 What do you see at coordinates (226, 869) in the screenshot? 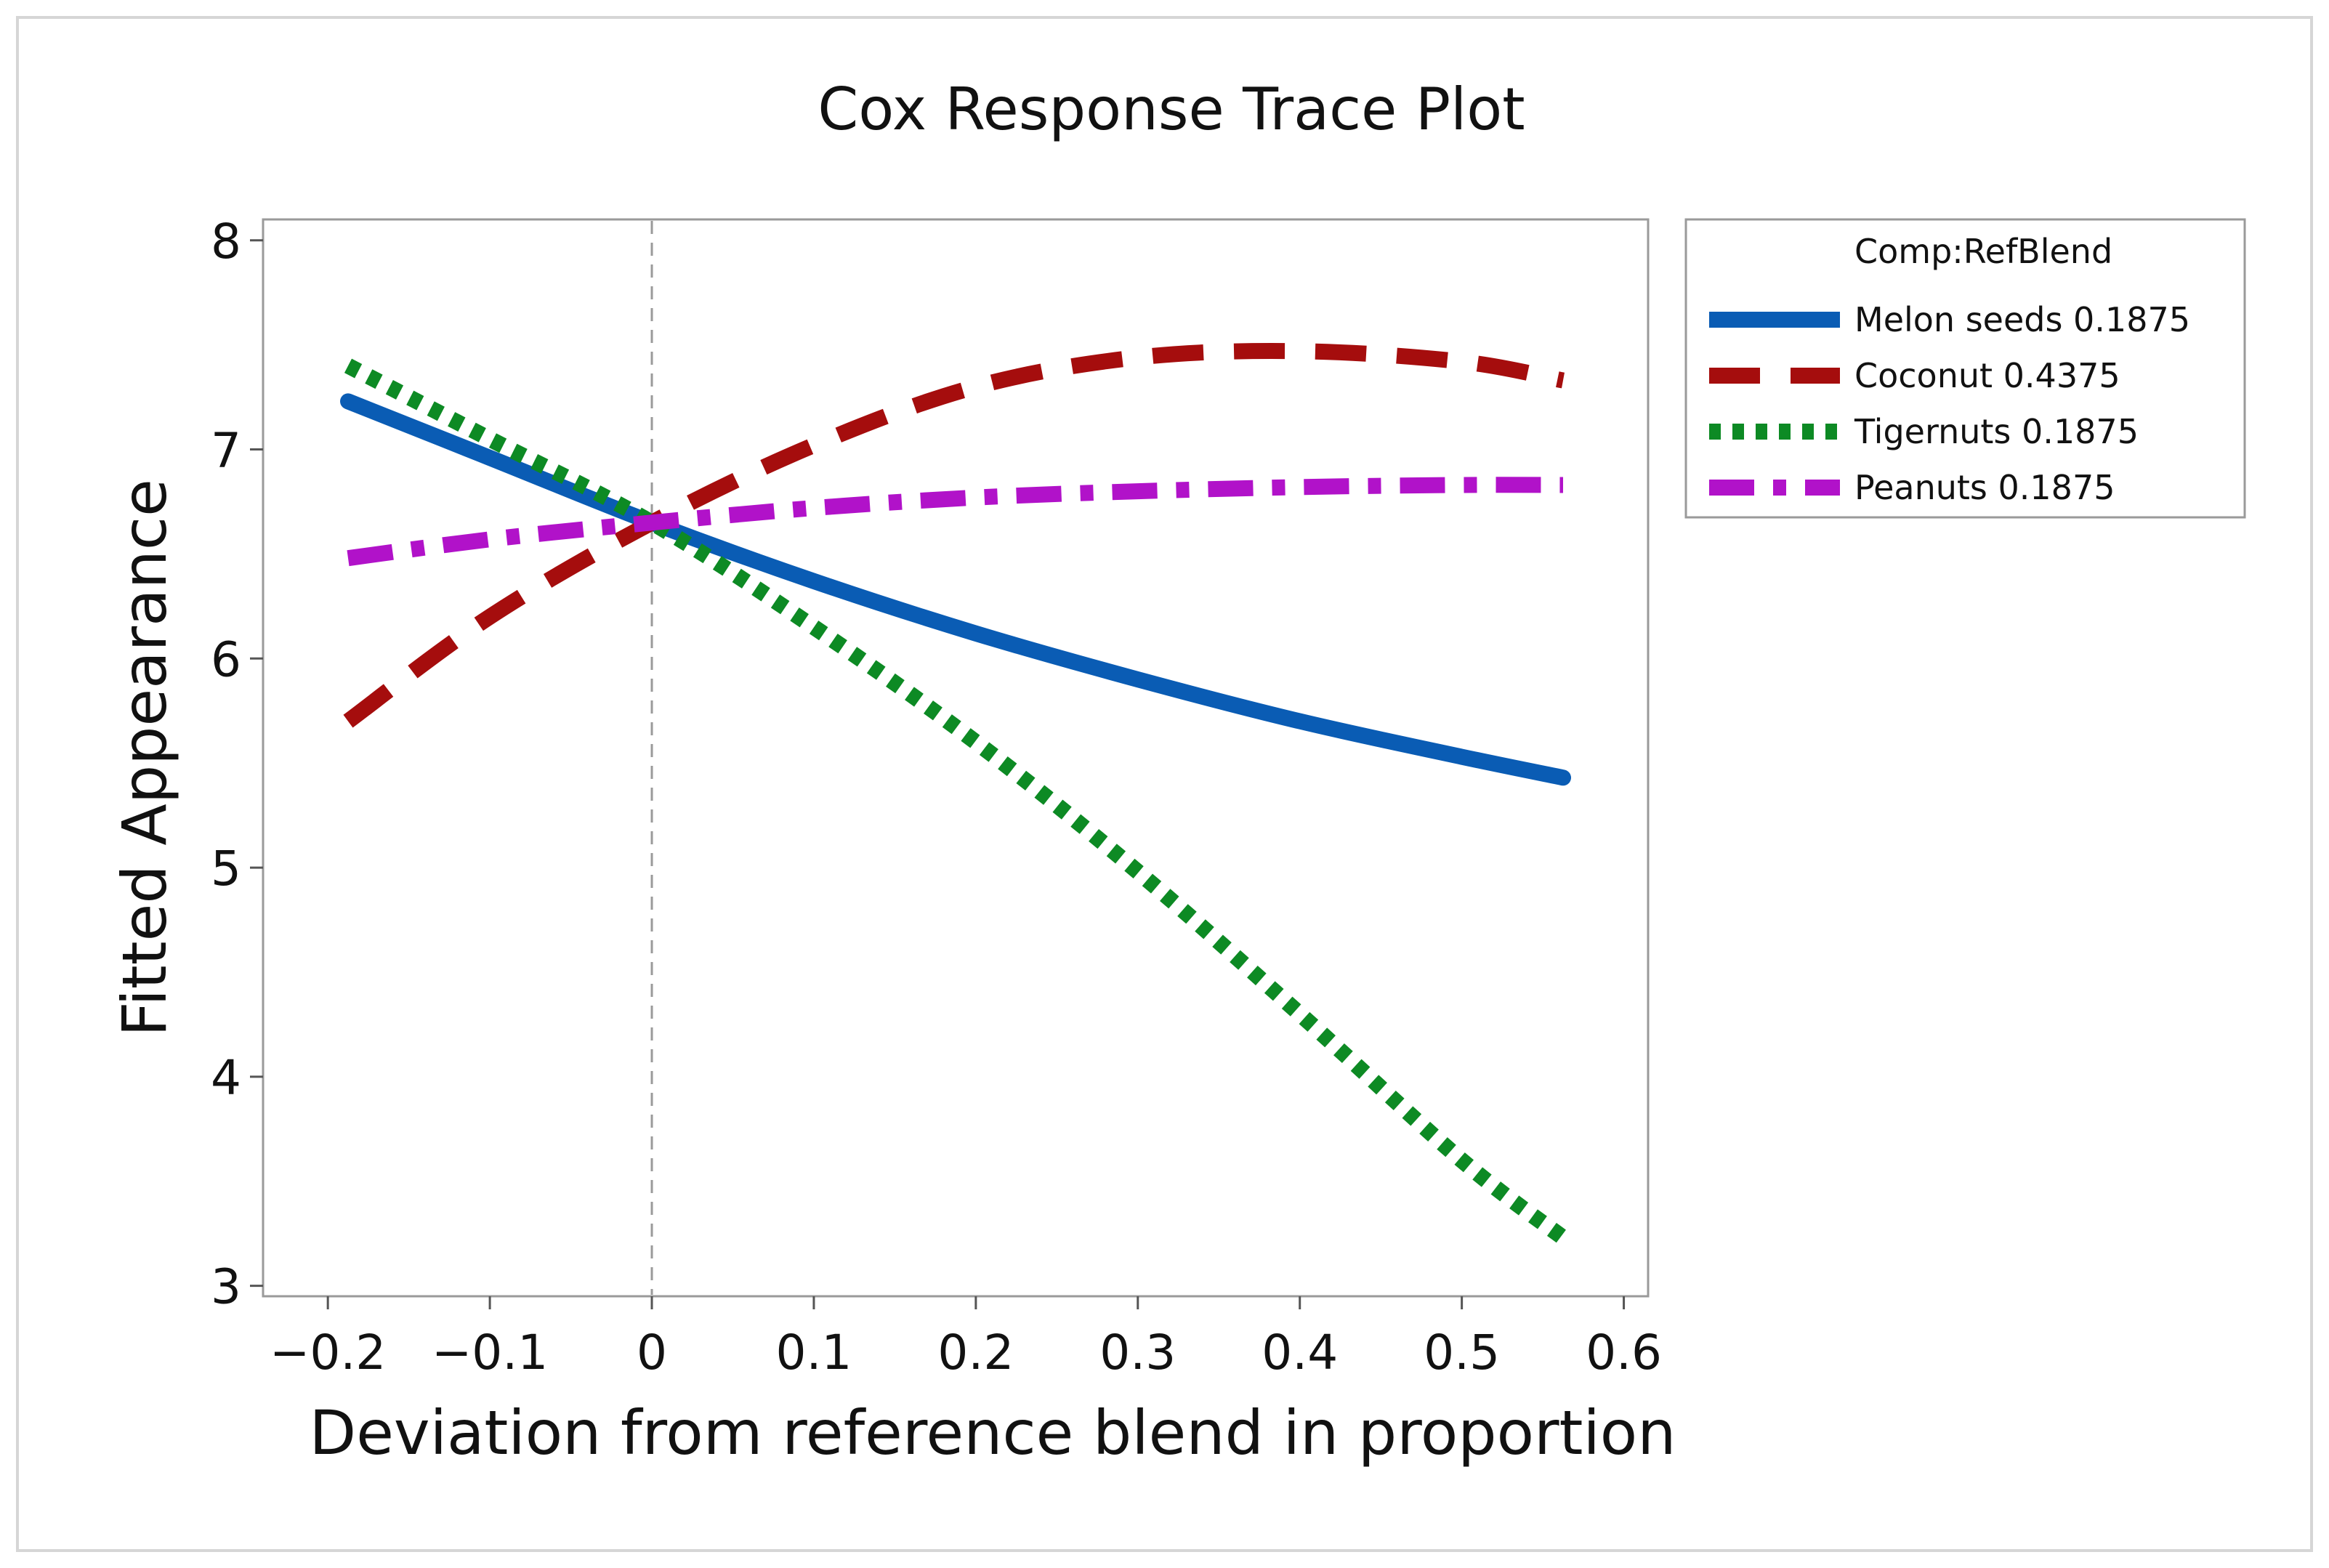
I see `y-tick-label: 5` at bounding box center [226, 869].